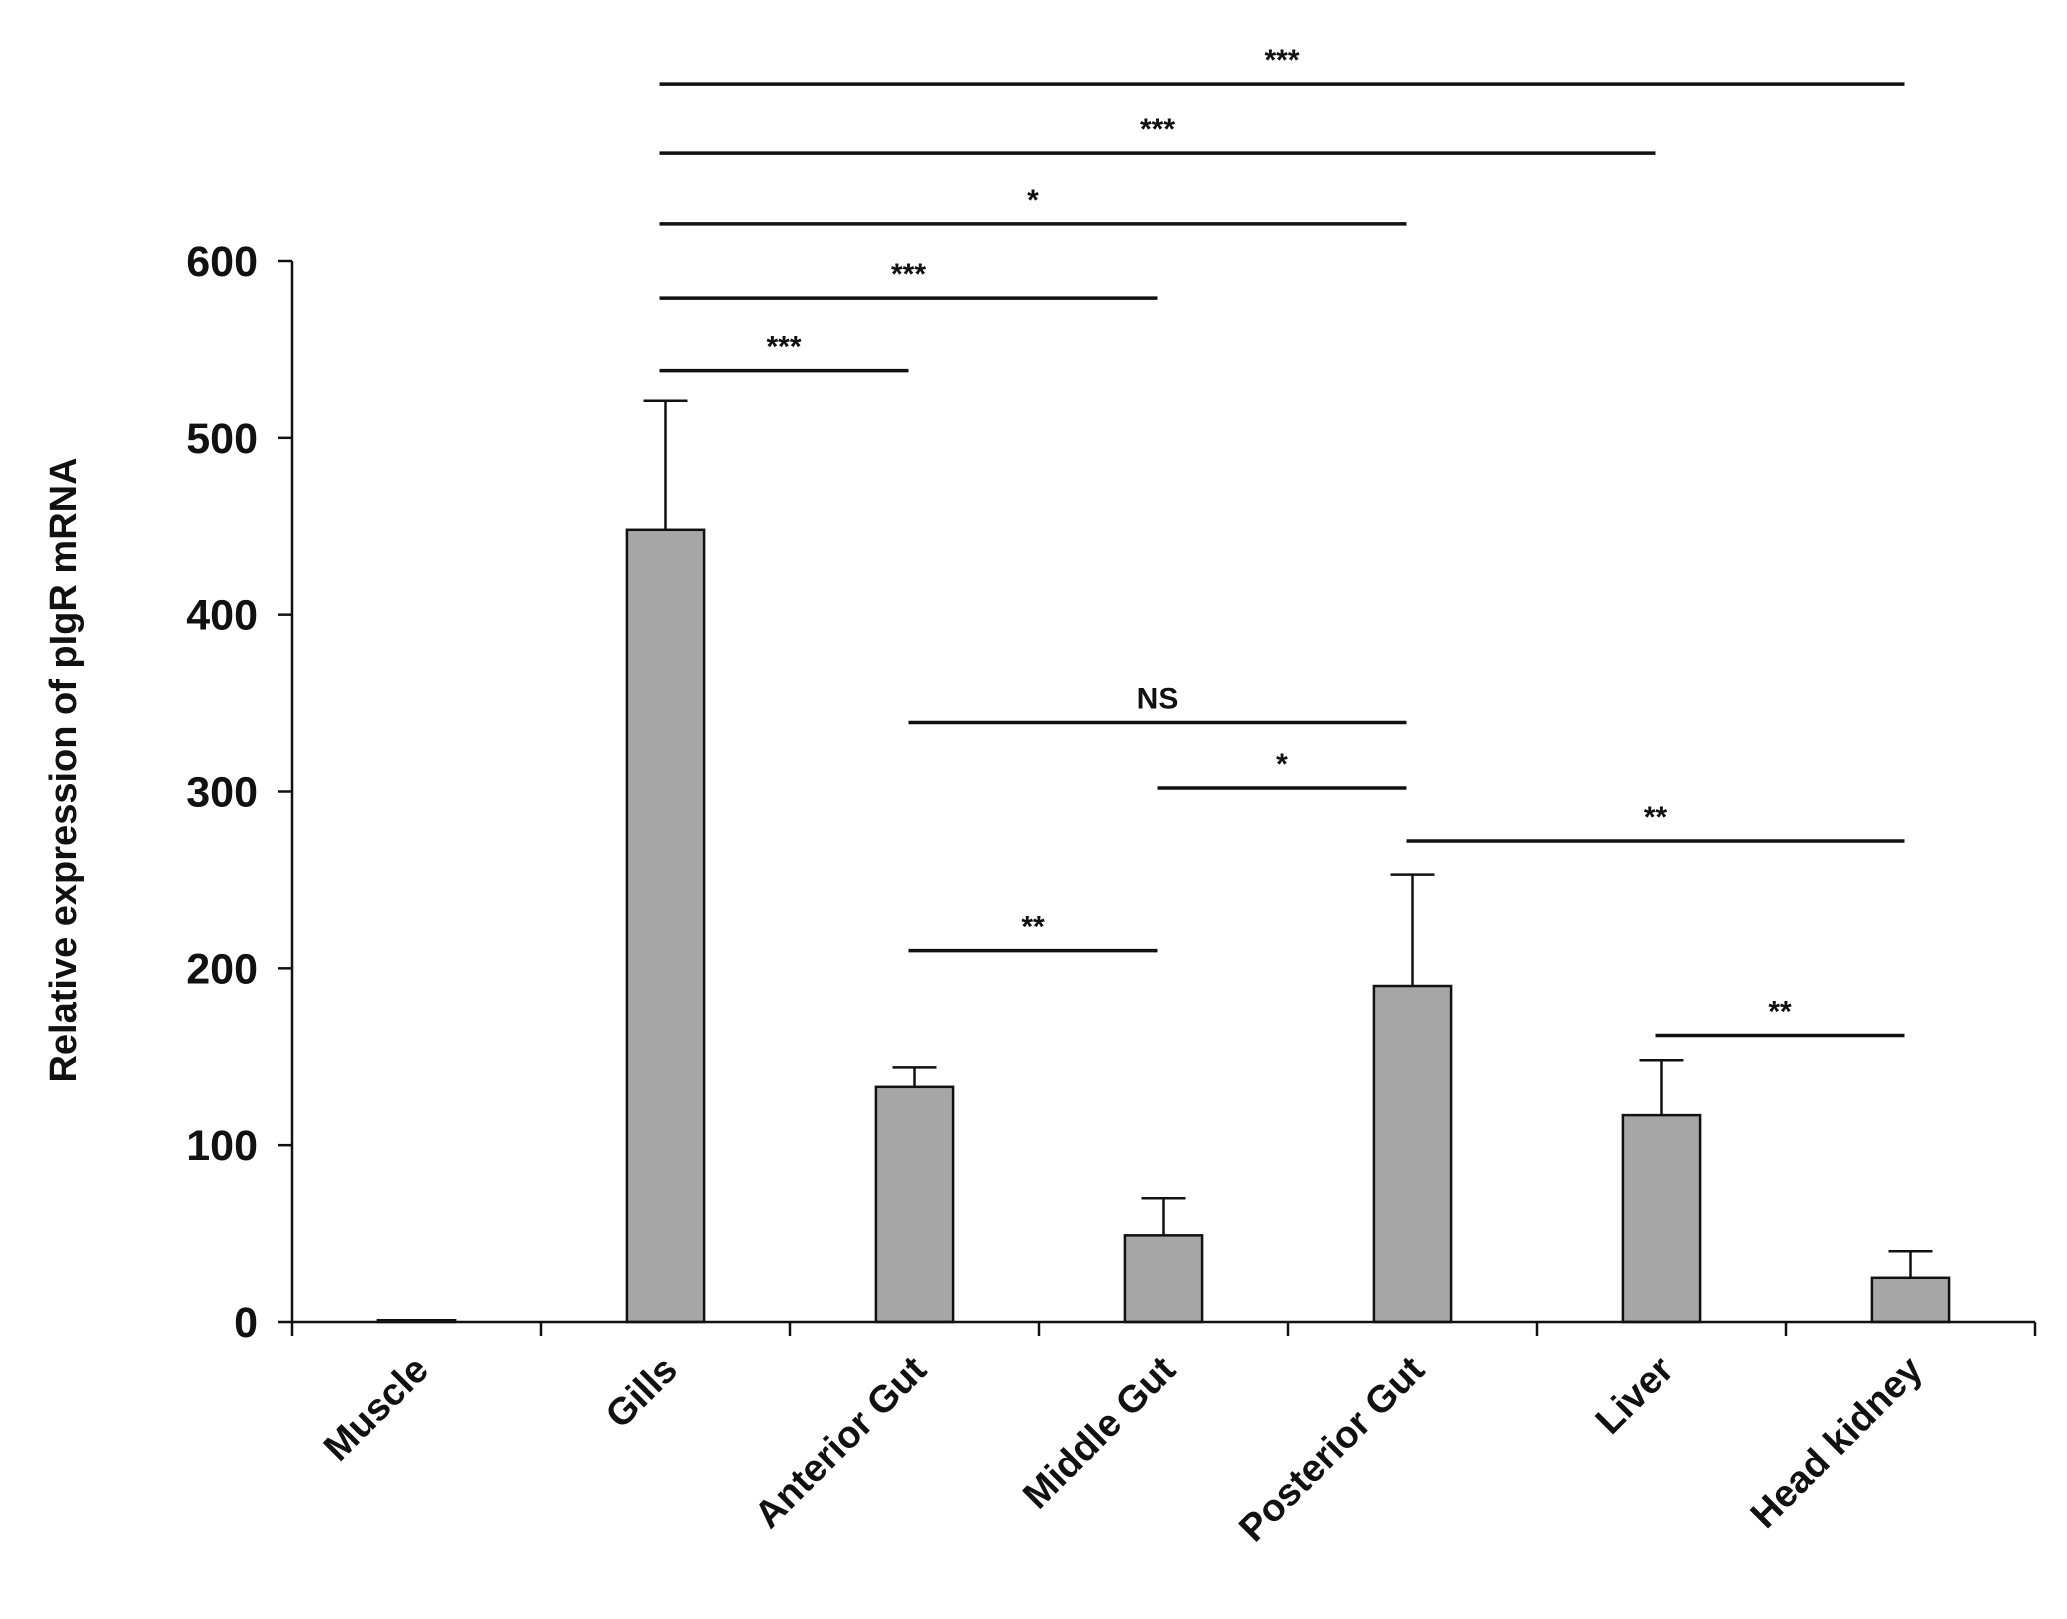 Image resolution: width=2067 pixels, height=1619 pixels. I want to click on error-bar-posterior-gut, so click(1412, 930).